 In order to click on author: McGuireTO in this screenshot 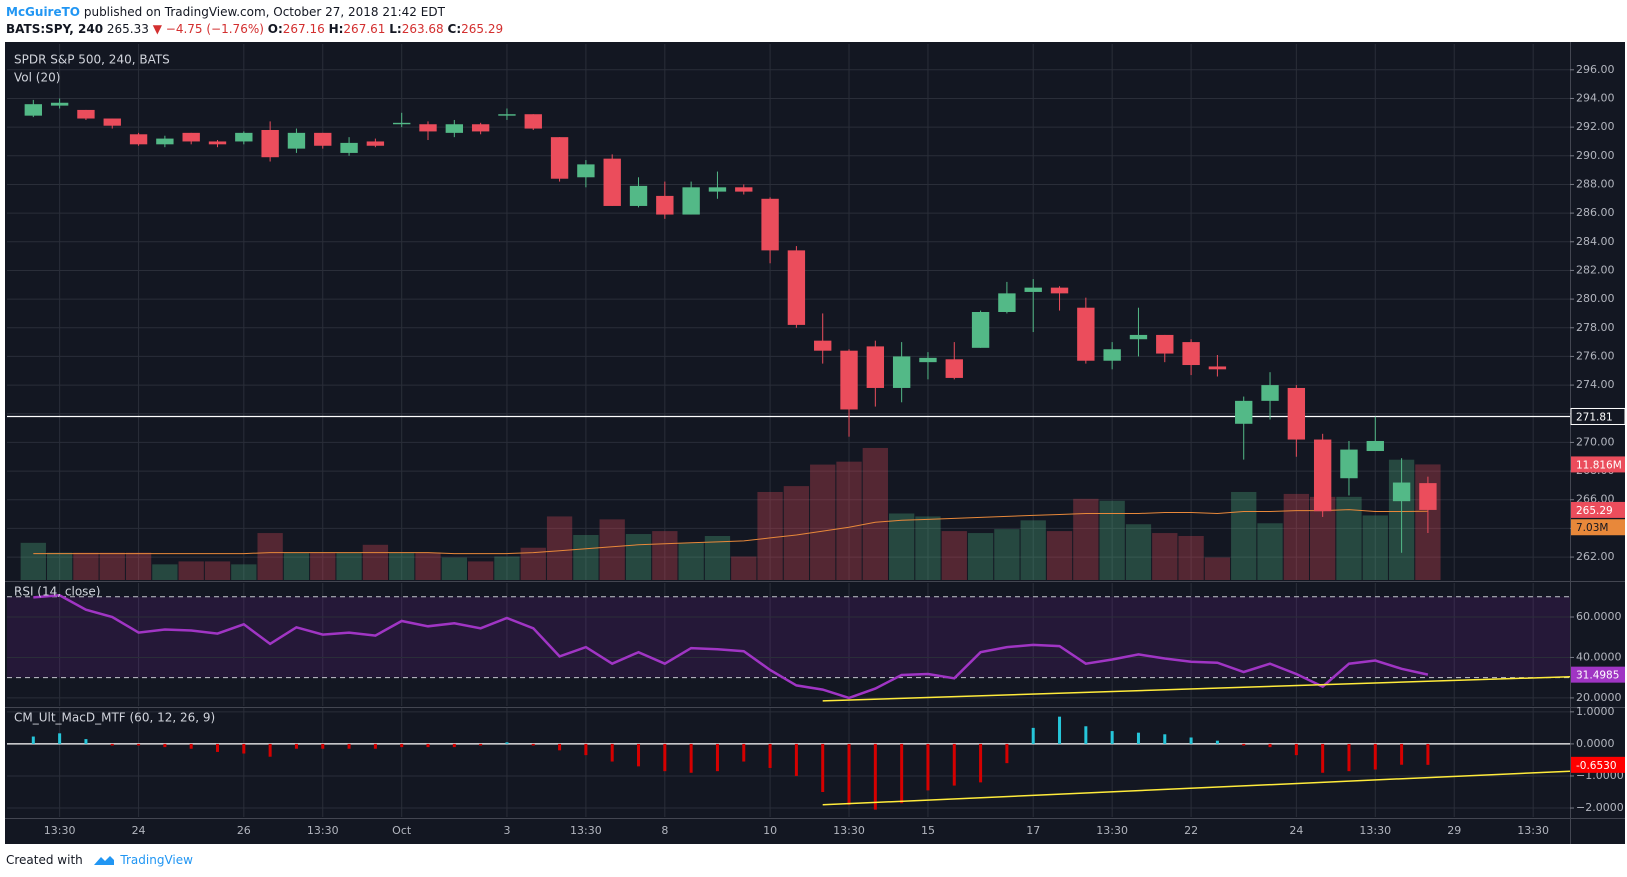, I will do `click(43, 12)`.